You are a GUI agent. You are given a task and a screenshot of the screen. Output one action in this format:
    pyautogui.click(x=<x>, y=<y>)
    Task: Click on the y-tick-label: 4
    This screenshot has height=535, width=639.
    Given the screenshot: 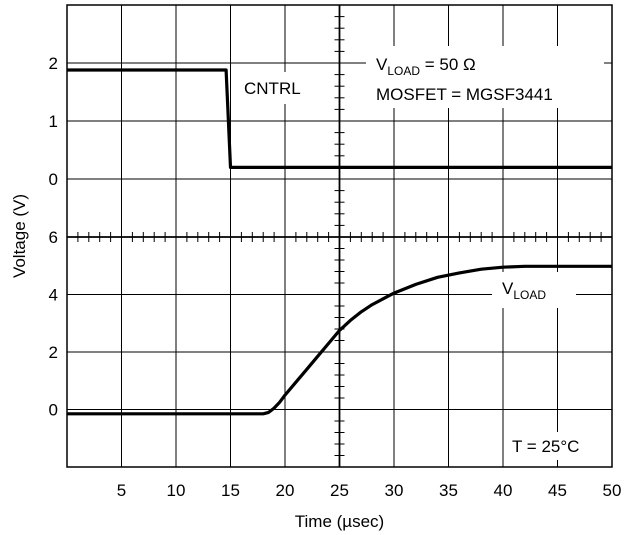 What is the action you would take?
    pyautogui.click(x=53, y=295)
    